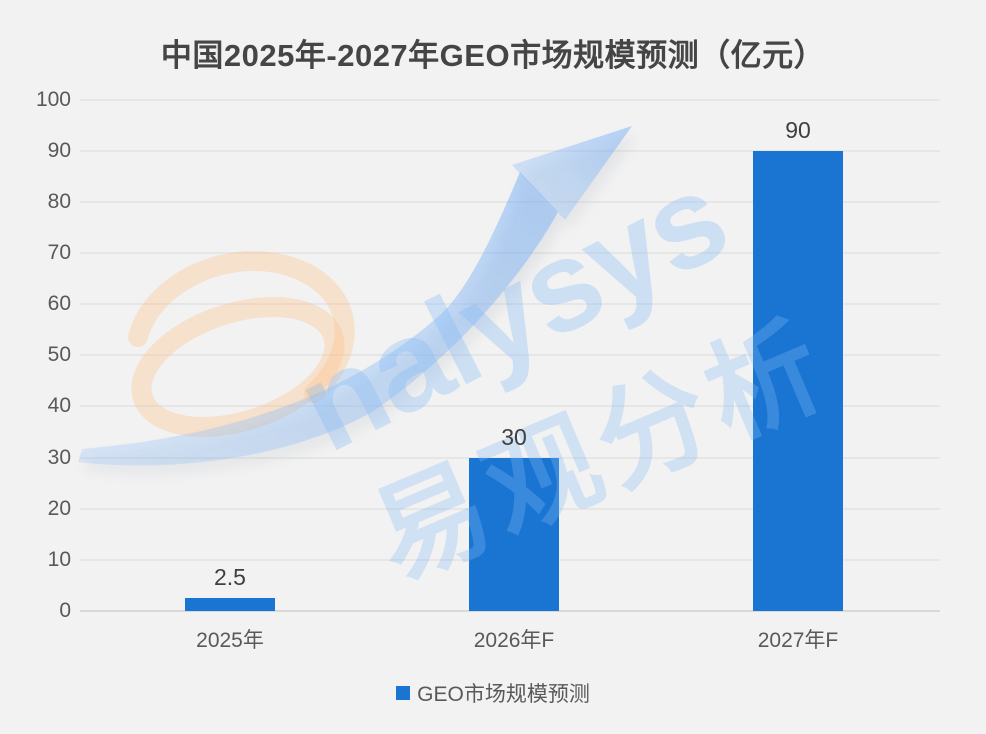  What do you see at coordinates (65, 610) in the screenshot?
I see `y-axis-tick-label: 0` at bounding box center [65, 610].